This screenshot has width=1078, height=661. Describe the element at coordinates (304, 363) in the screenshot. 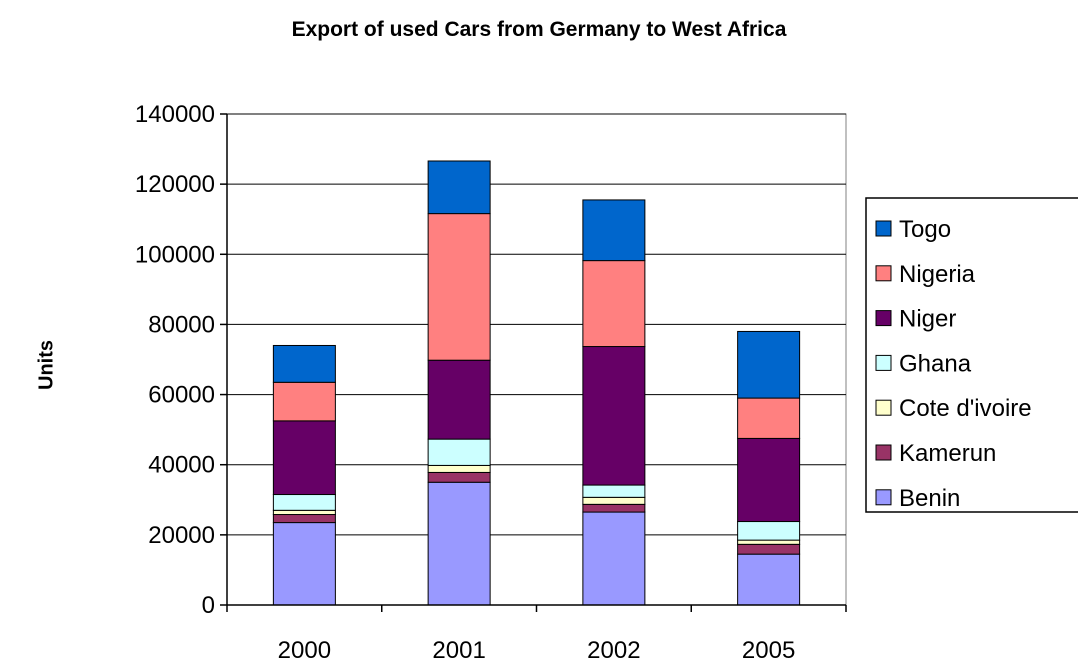

I see `bar-segment-togo-2000` at that location.